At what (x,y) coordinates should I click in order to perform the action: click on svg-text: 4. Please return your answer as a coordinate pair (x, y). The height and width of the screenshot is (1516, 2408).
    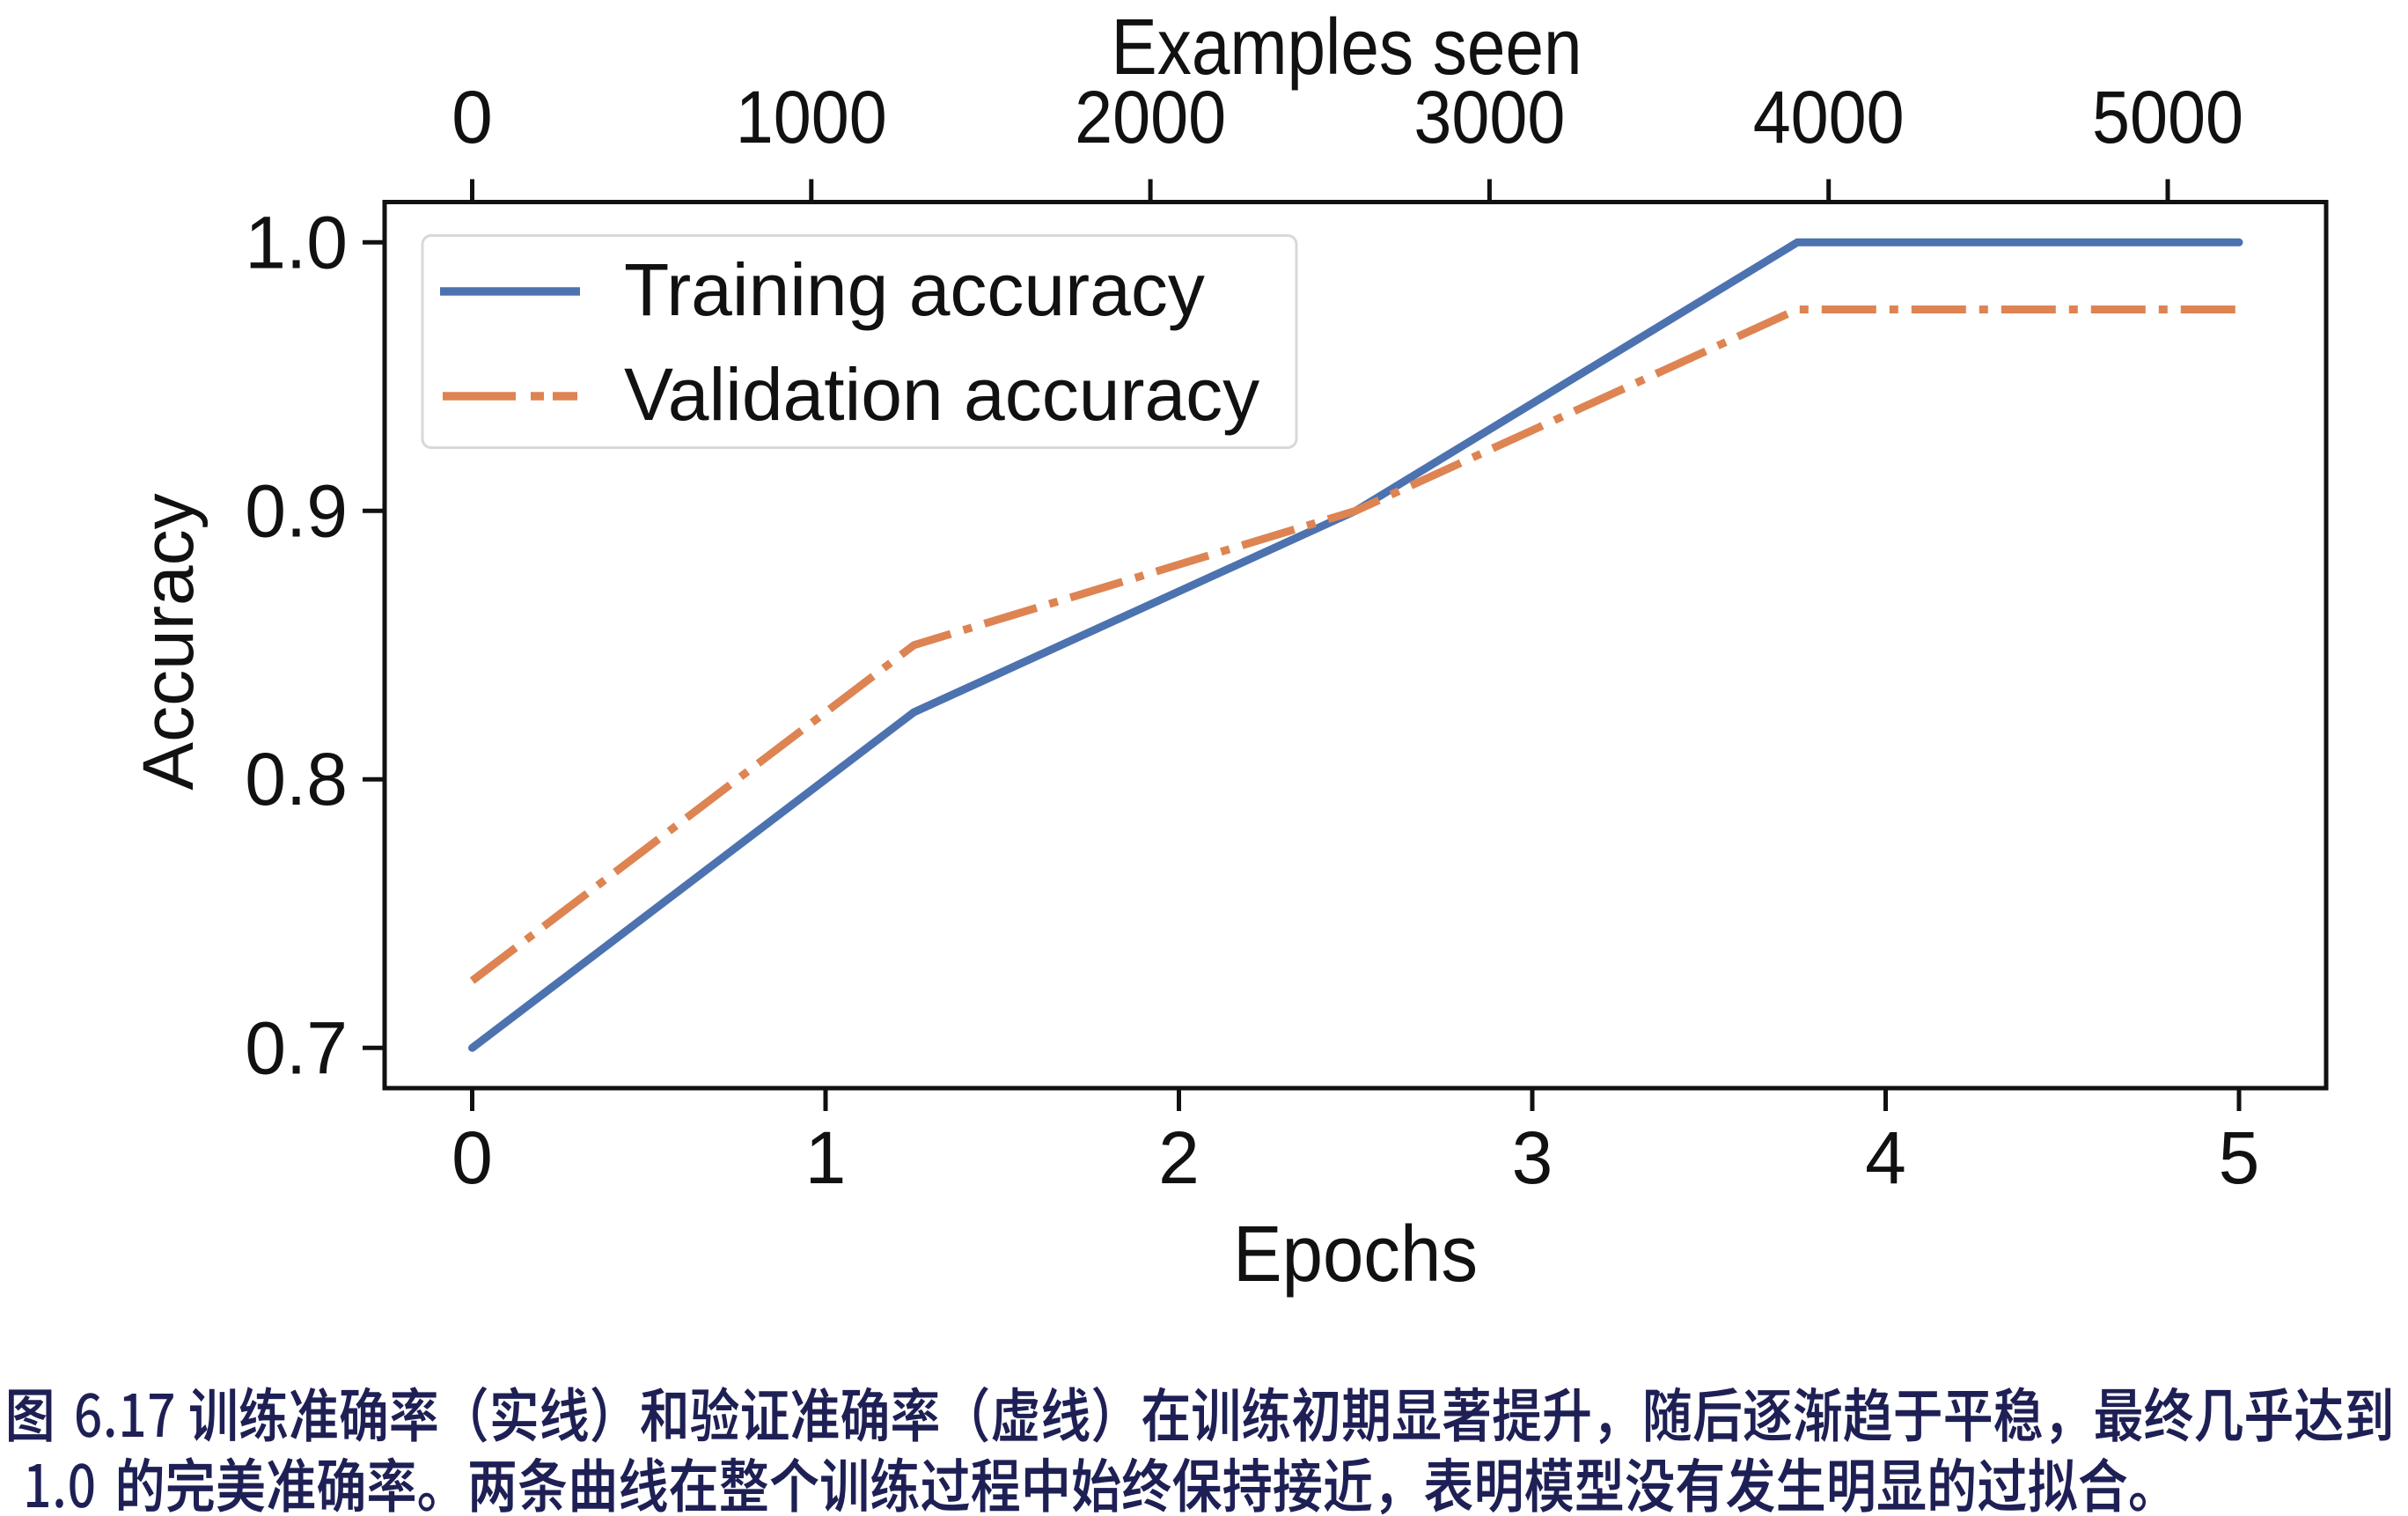
    Looking at the image, I should click on (1885, 1157).